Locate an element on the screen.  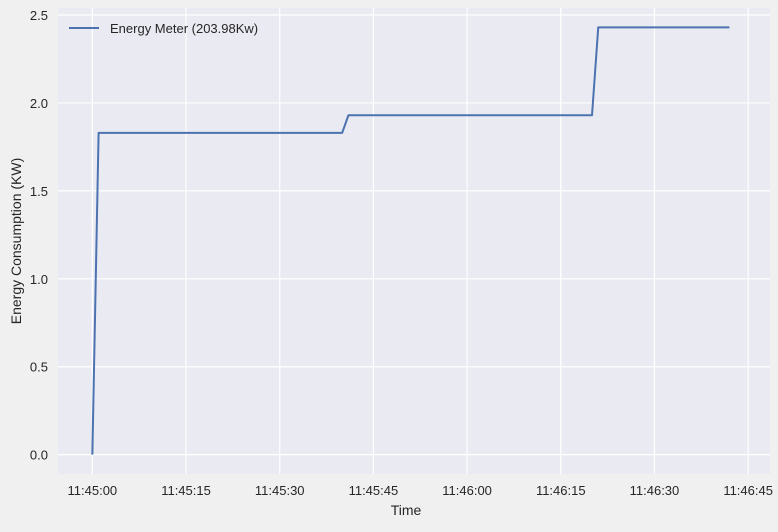
y-tick-label: 2.5 is located at coordinates (39, 15).